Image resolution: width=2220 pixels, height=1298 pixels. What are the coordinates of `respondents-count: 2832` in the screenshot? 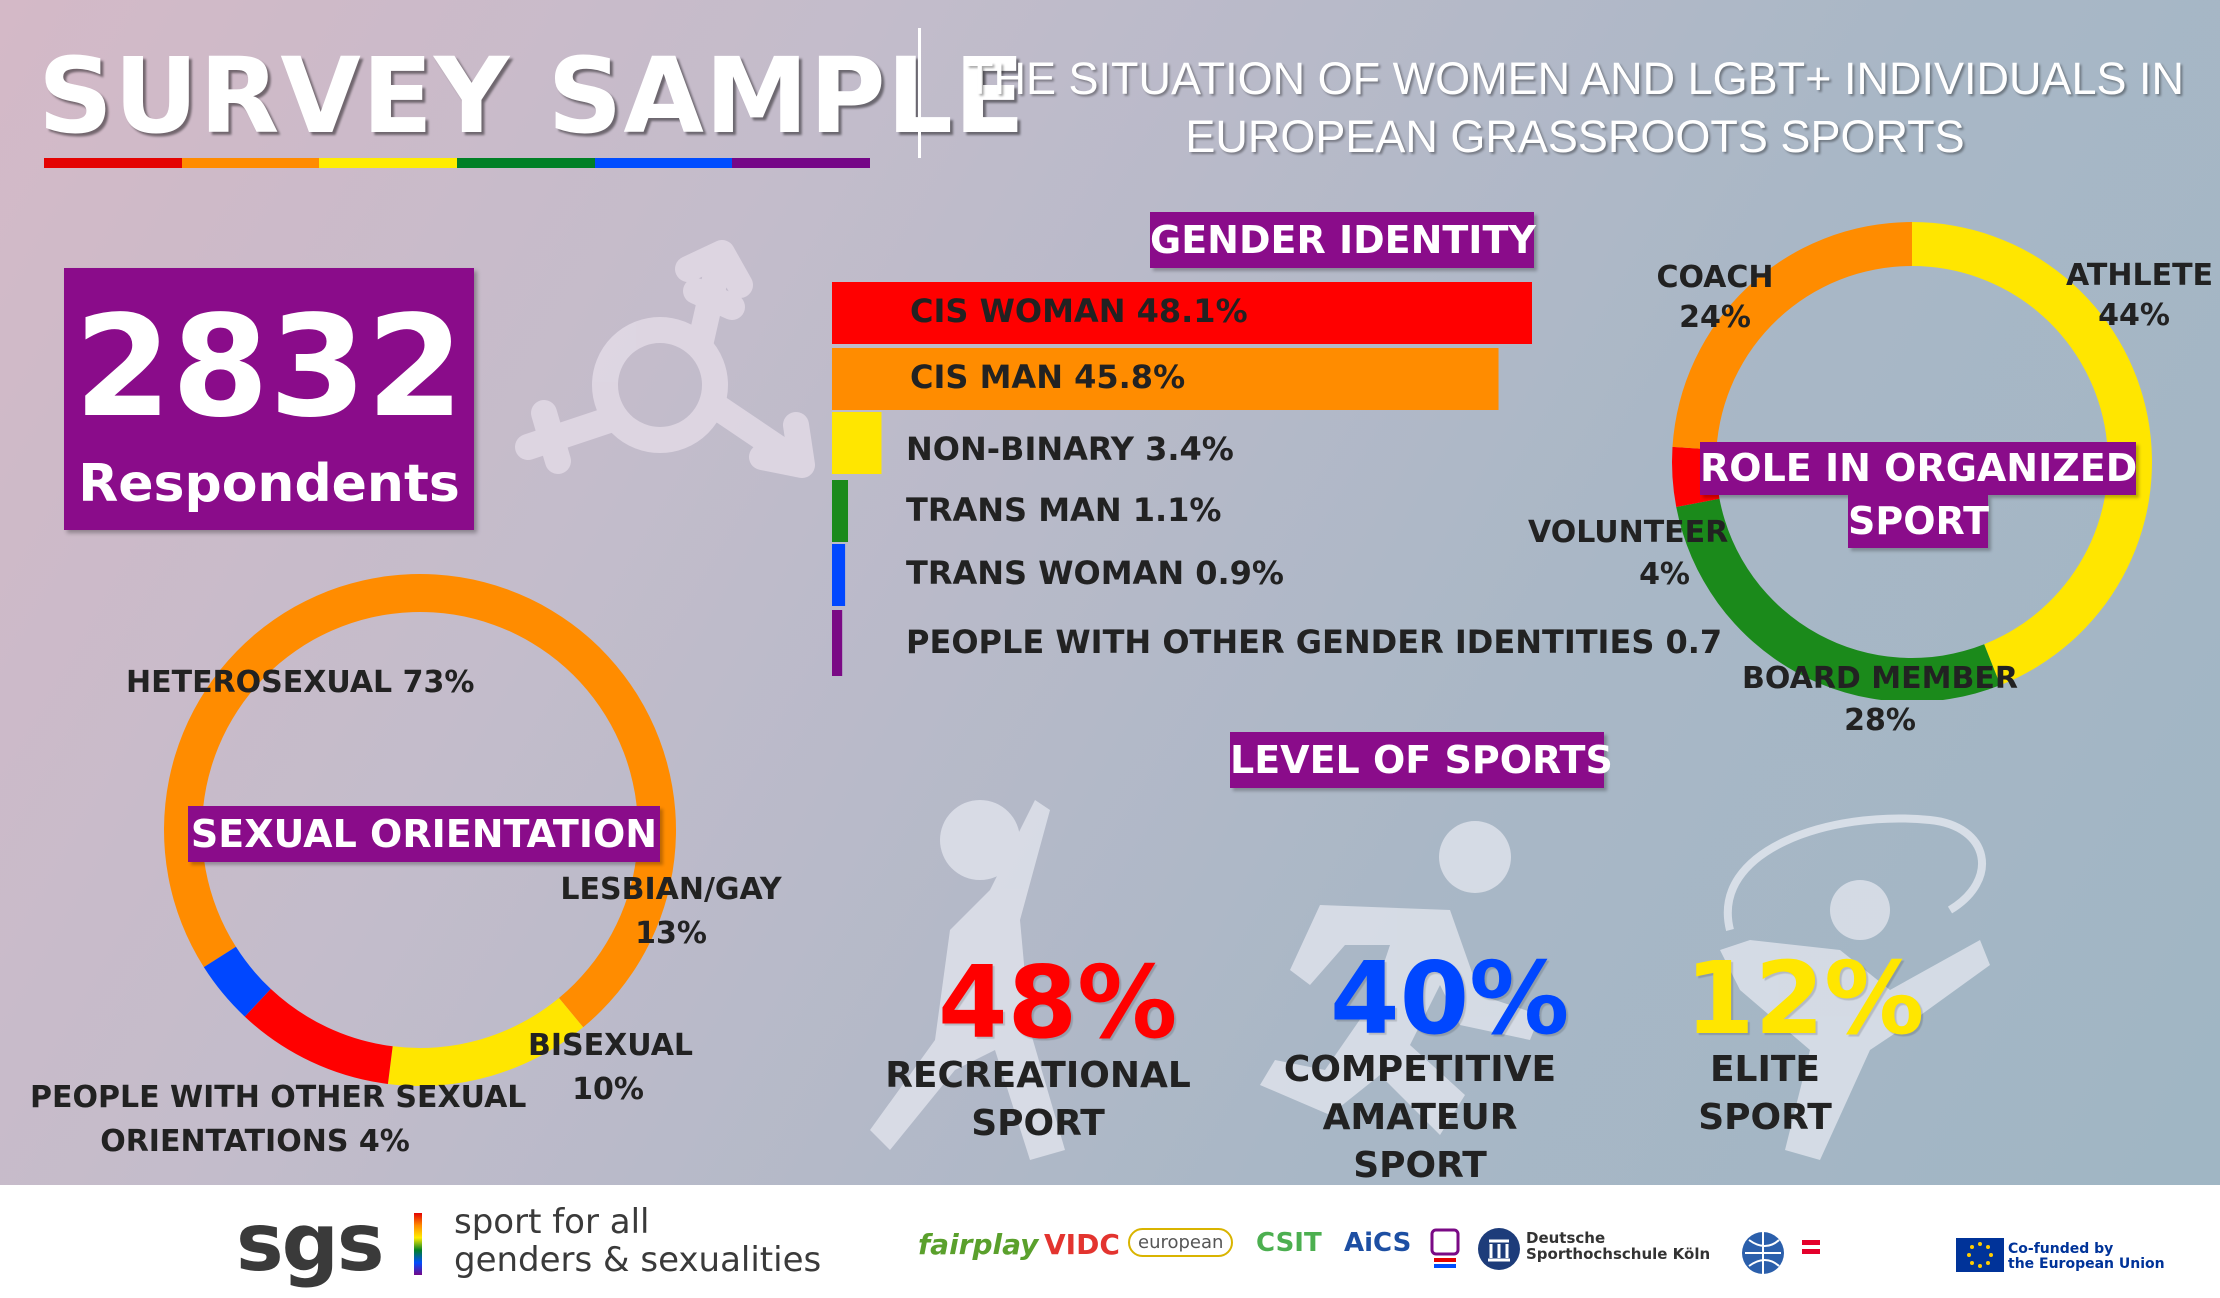 It's located at (269, 367).